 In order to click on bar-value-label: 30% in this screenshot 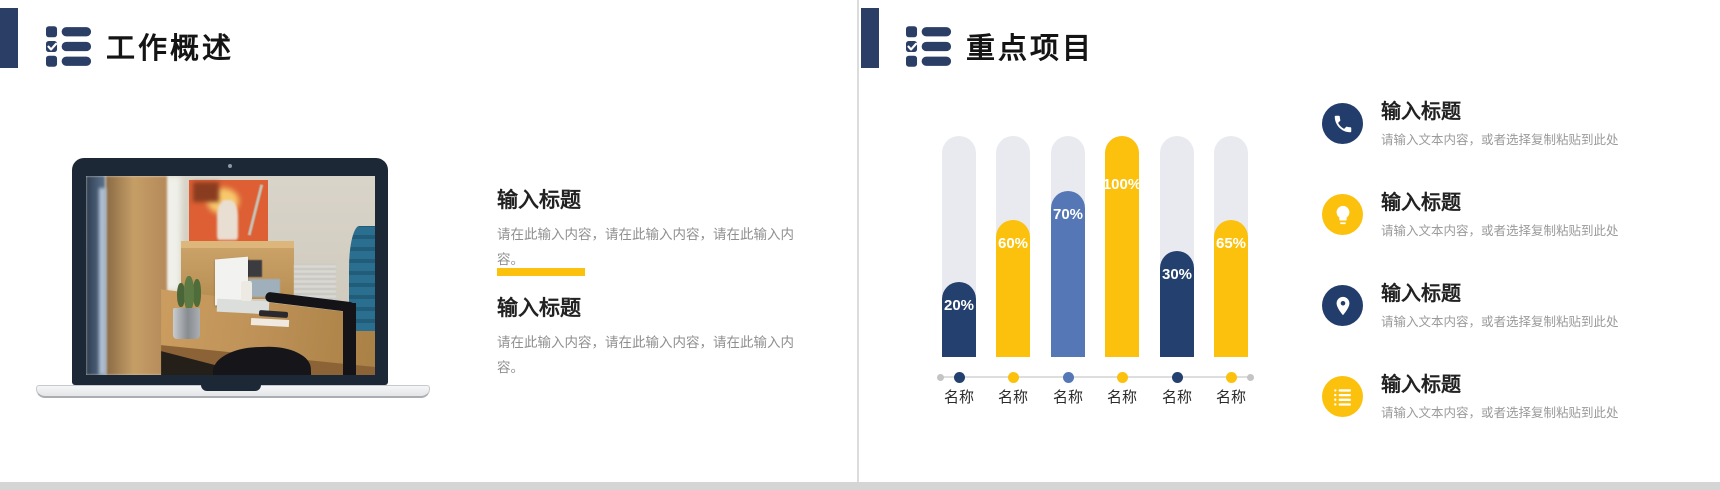, I will do `click(1177, 274)`.